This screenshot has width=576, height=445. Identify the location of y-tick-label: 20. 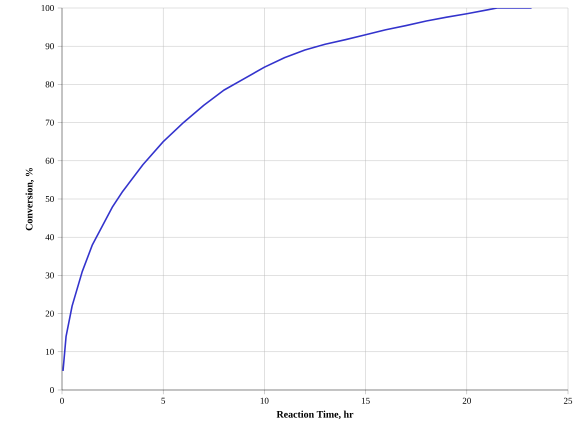
(50, 313).